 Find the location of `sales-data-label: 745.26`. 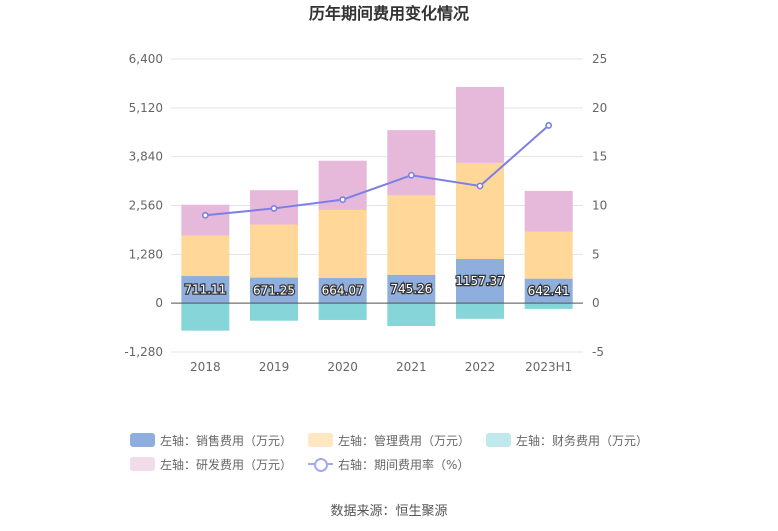

sales-data-label: 745.26 is located at coordinates (411, 289).